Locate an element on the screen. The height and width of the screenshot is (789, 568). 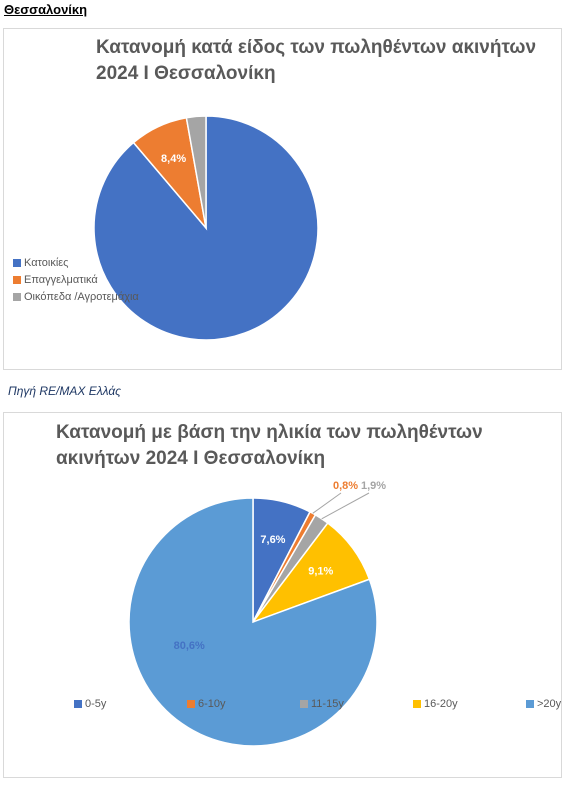
legend-label: 0-5y is located at coordinates (96, 704).